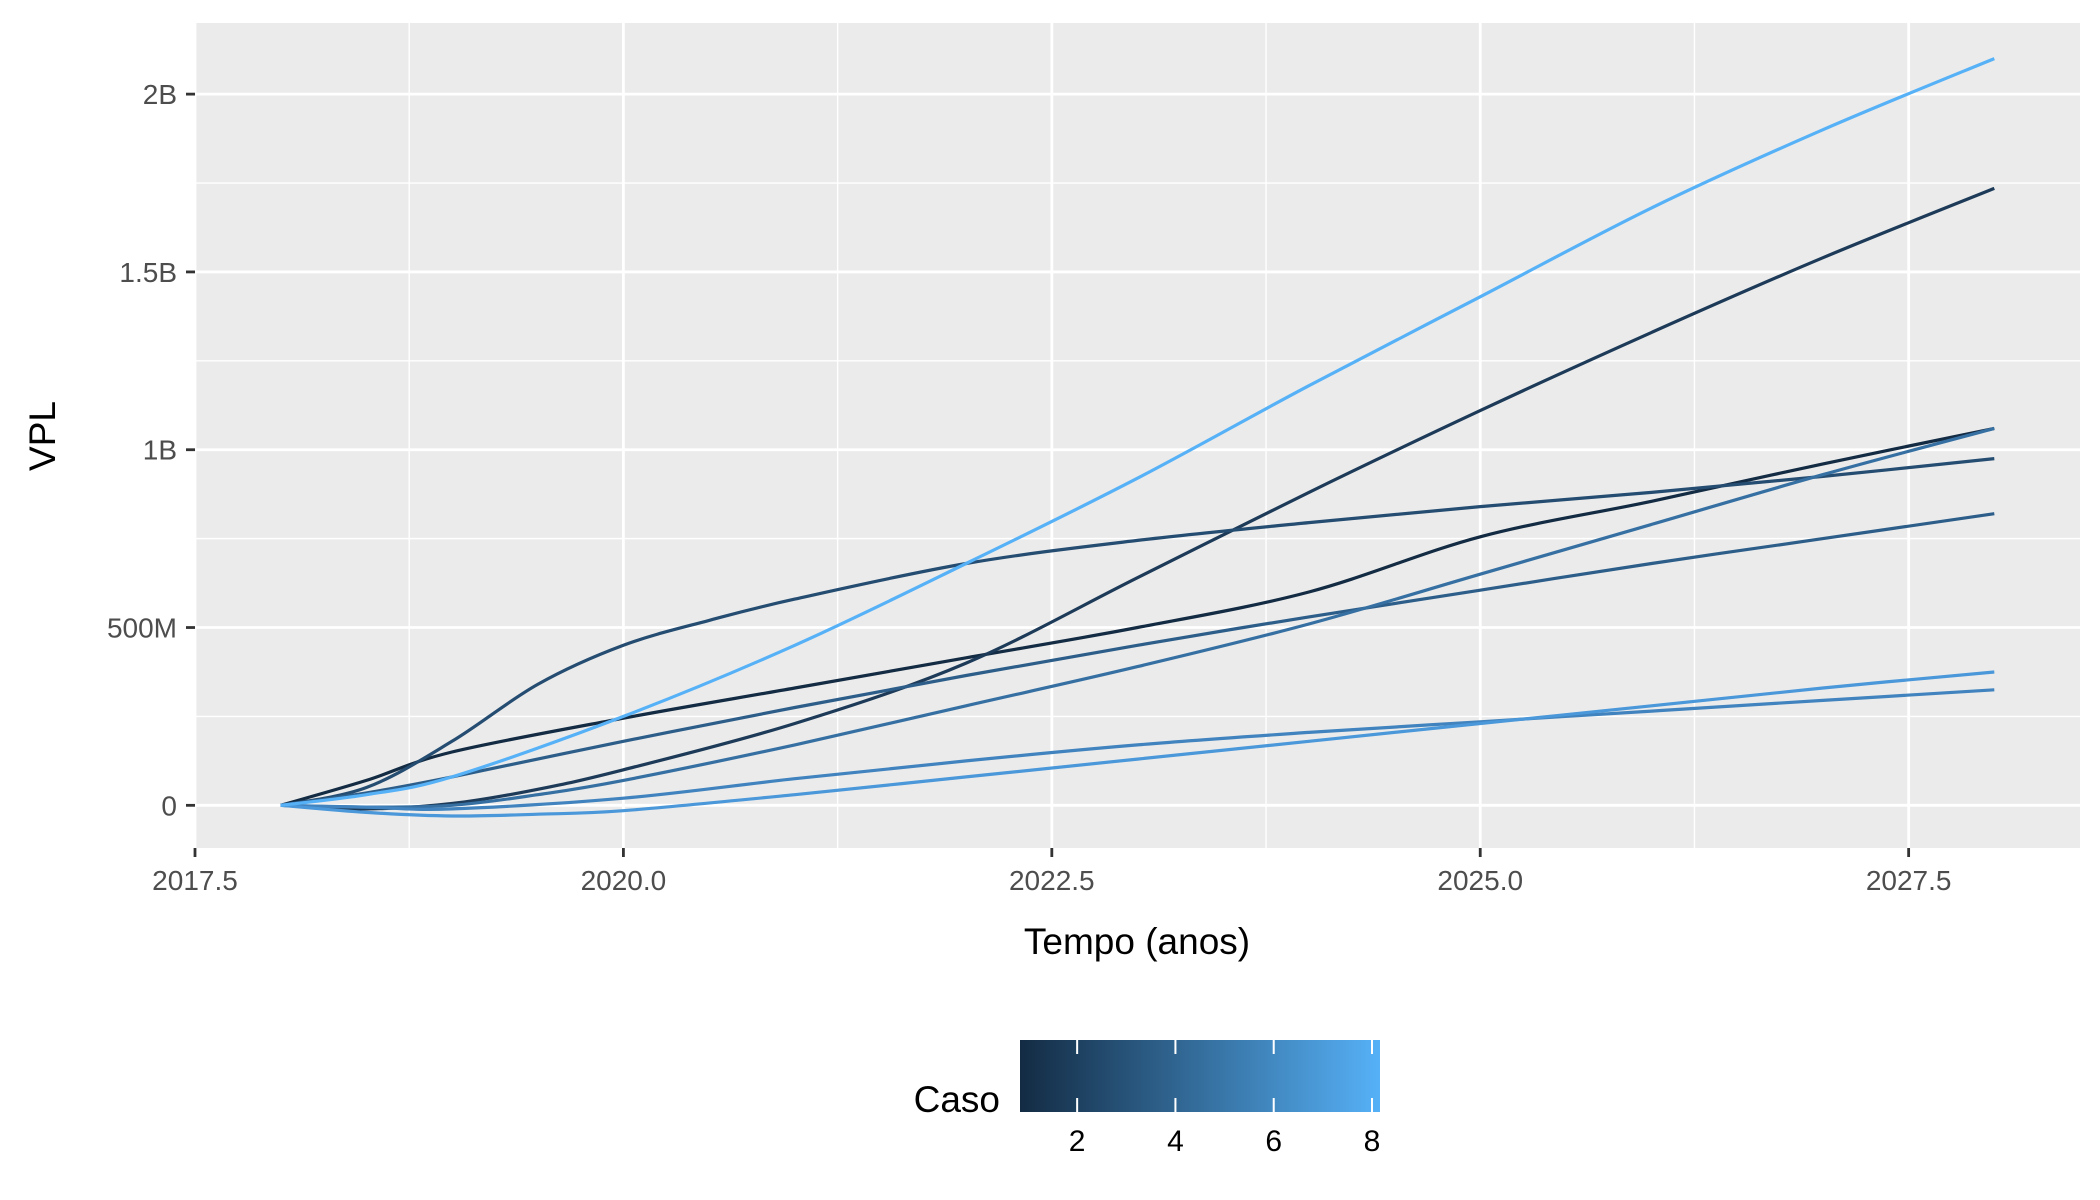  I want to click on y-tick-label: 0, so click(169, 805).